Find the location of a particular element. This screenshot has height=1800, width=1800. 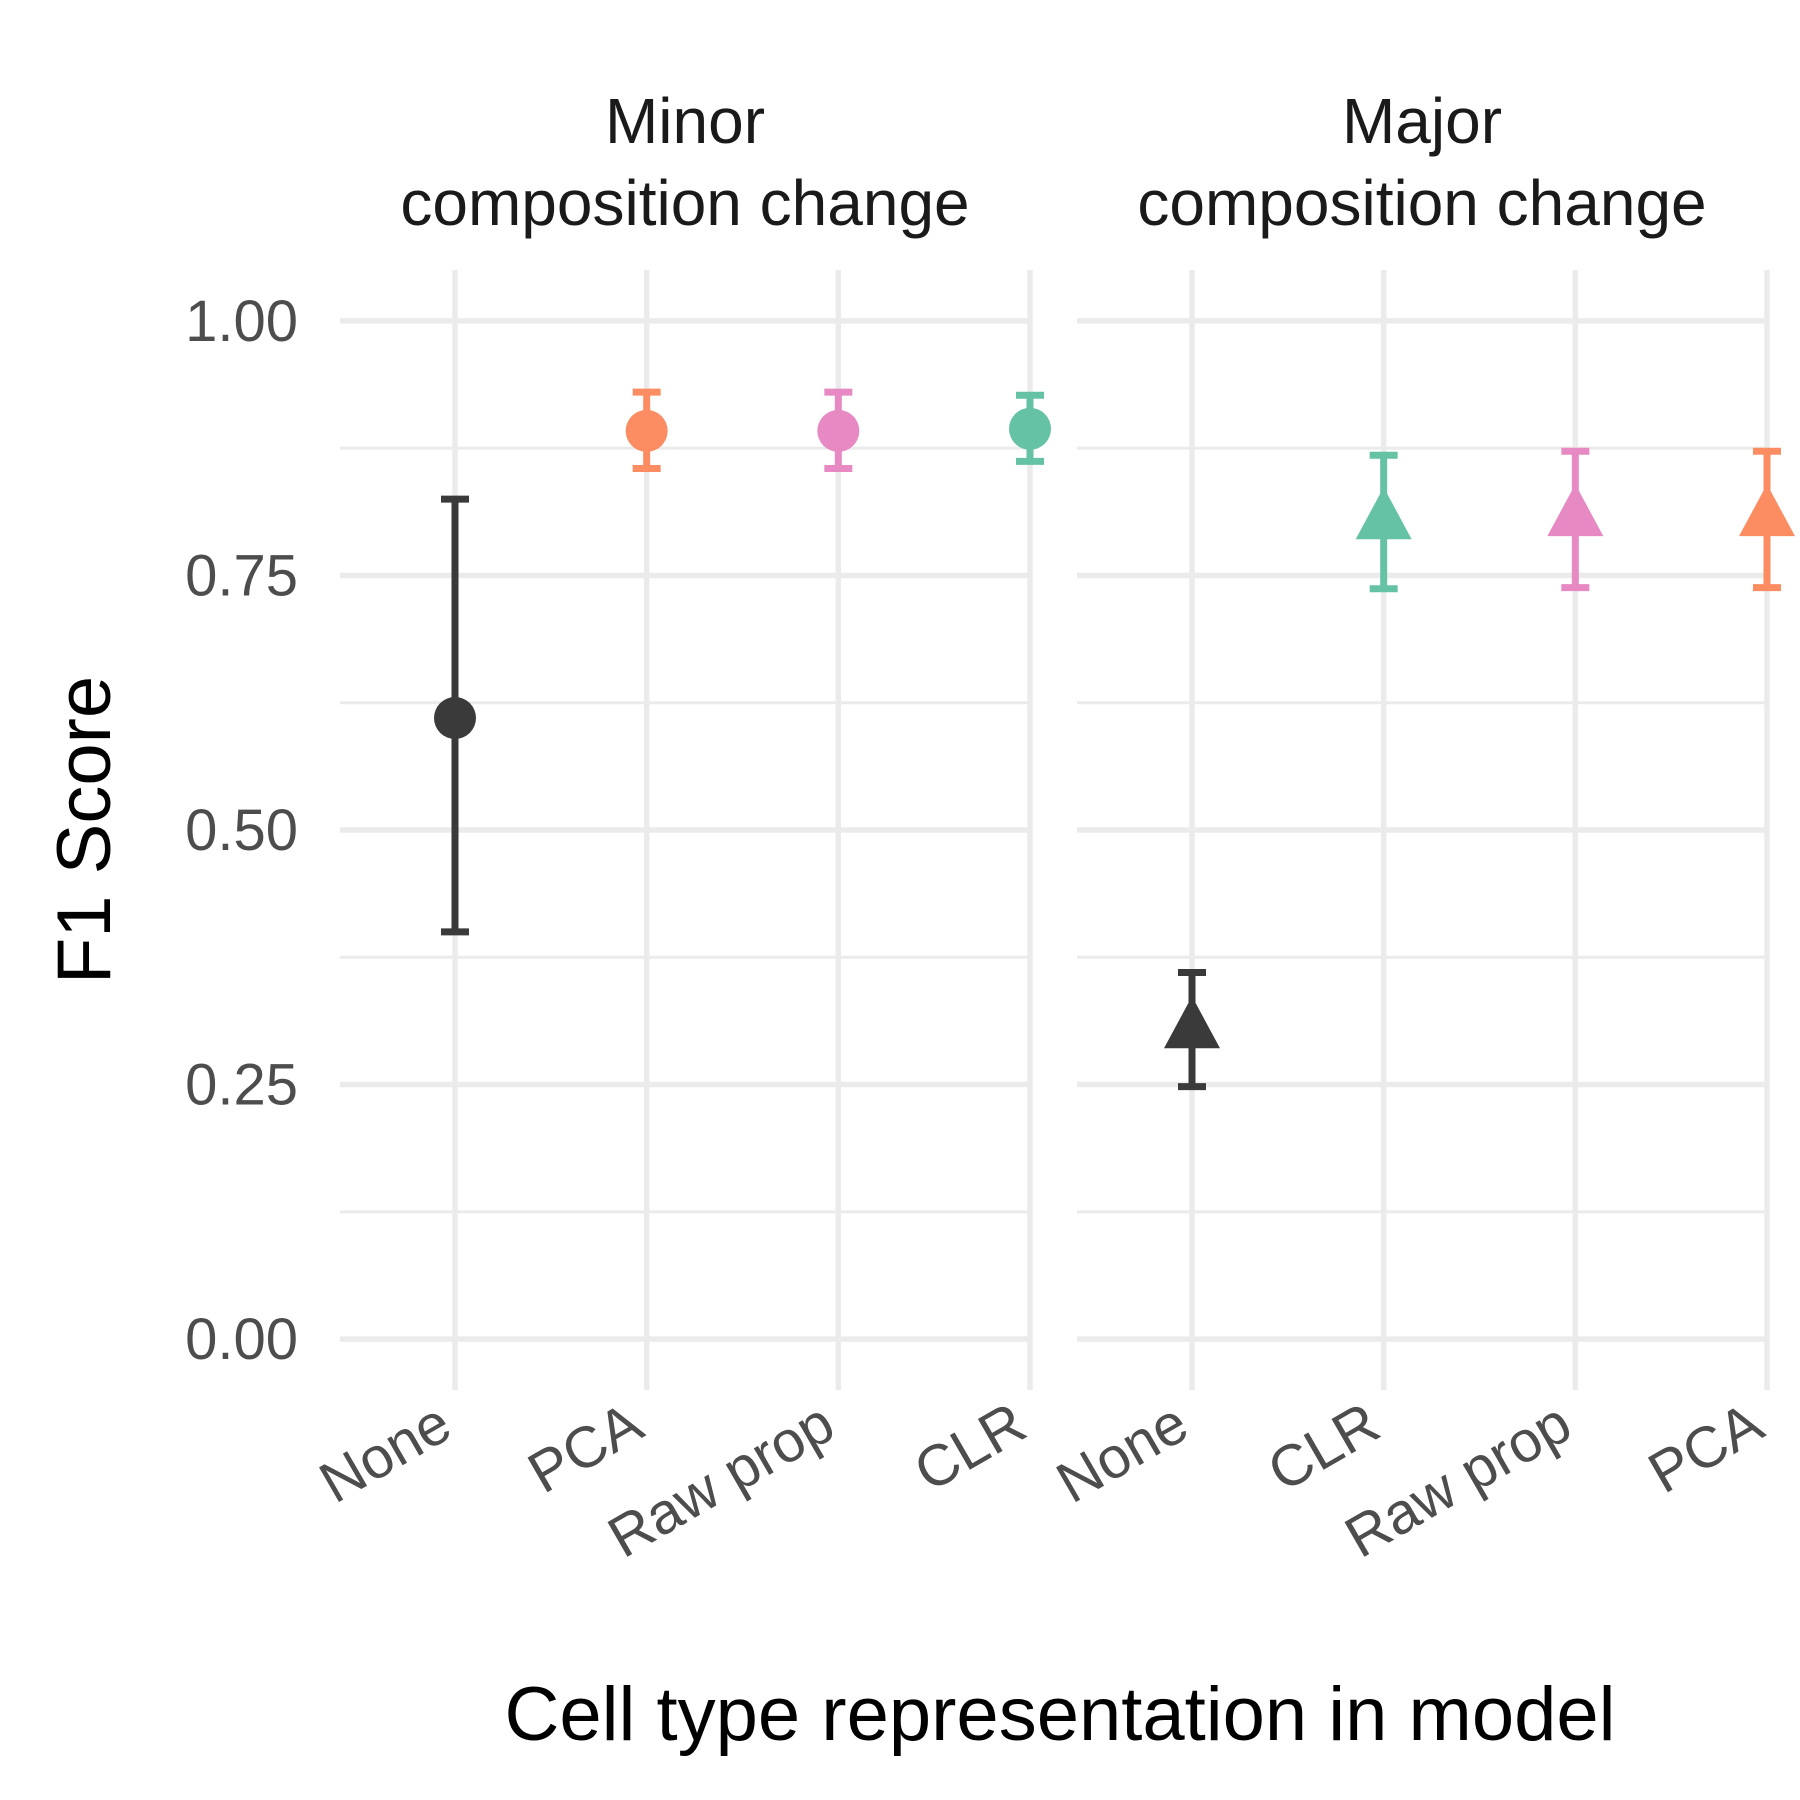

y-axis-title: F1 Score is located at coordinates (84, 830).